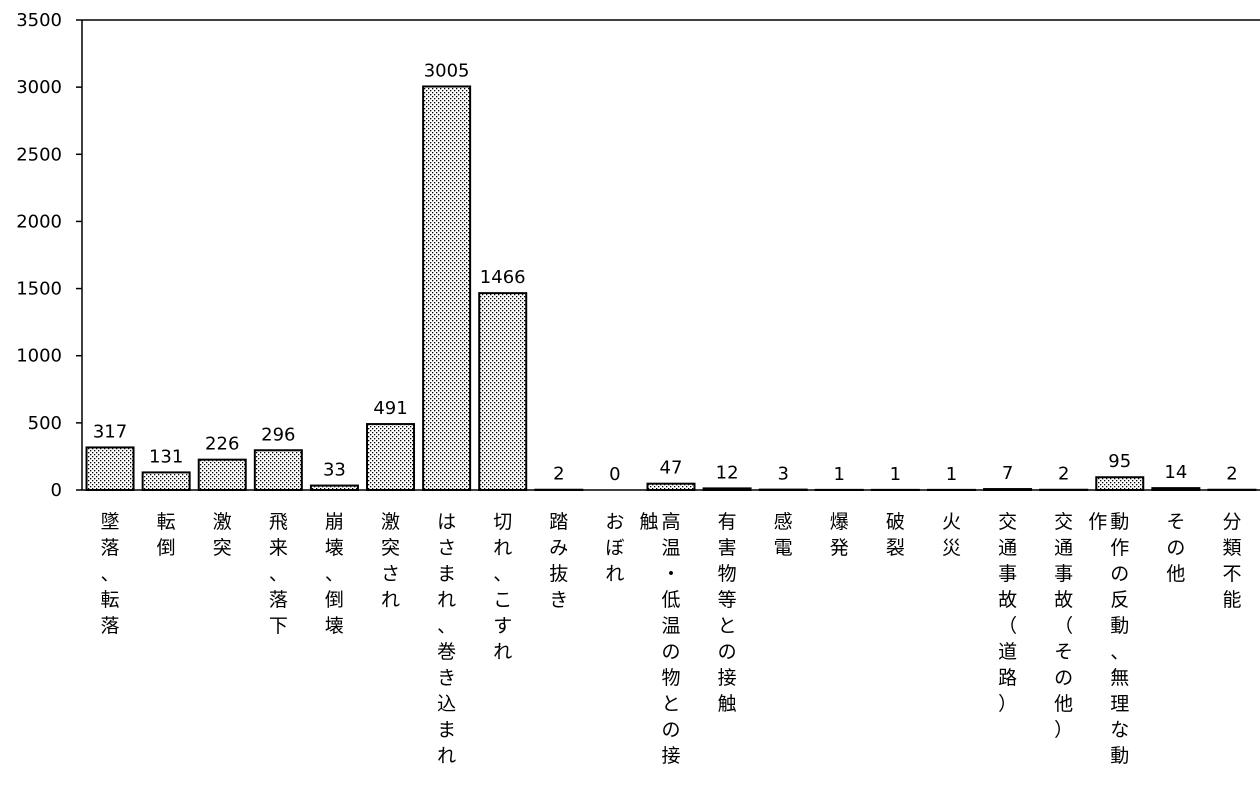 This screenshot has height=800, width=1260. I want to click on category-label-char: 転, so click(110, 600).